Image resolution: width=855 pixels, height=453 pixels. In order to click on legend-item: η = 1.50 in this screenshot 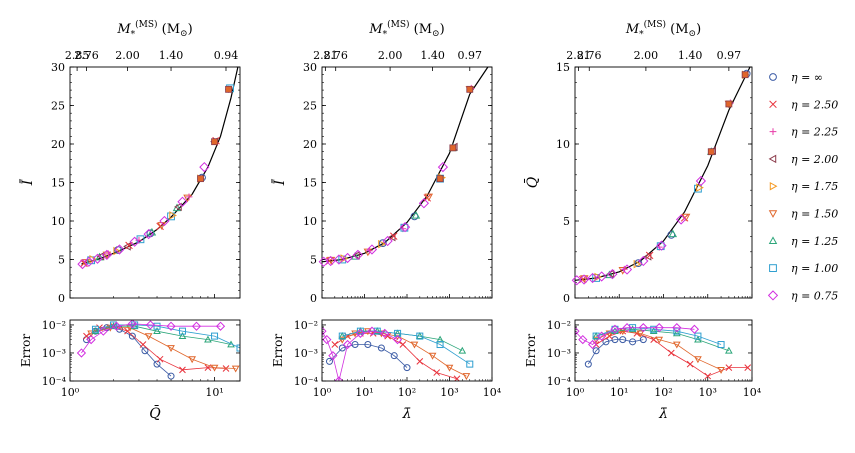, I will do `click(803, 214)`.